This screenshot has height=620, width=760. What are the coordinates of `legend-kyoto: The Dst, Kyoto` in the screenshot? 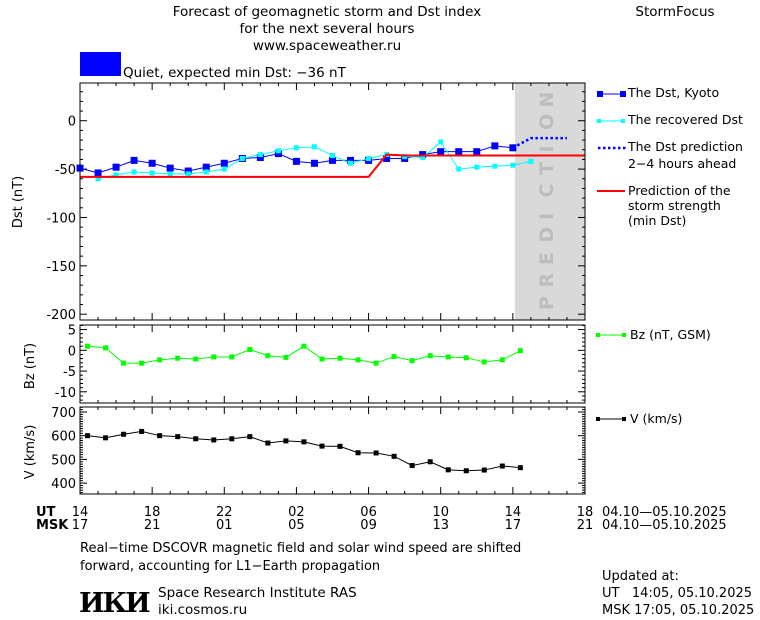 It's located at (658, 92).